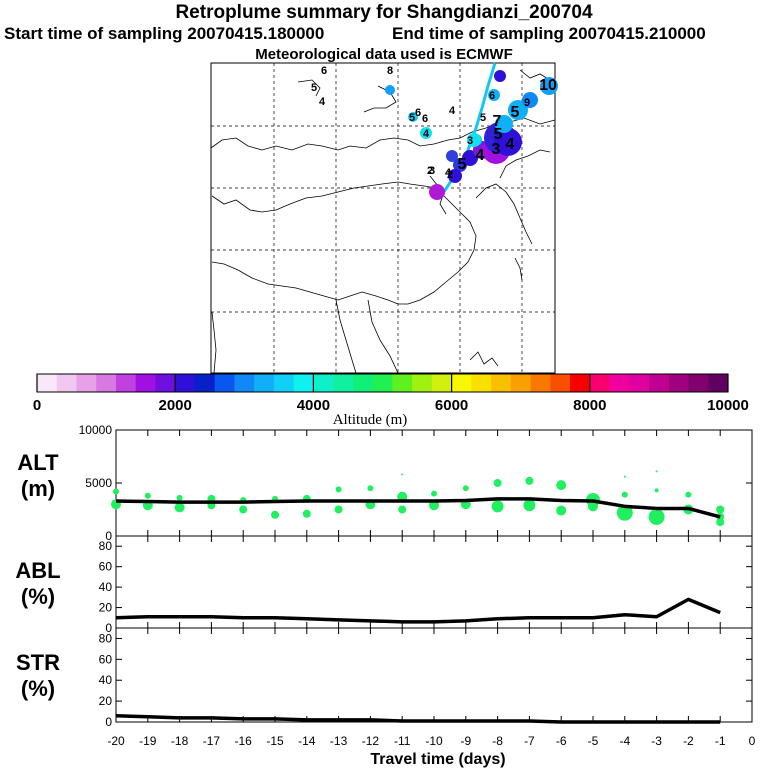 Image resolution: width=768 pixels, height=768 pixels. I want to click on x-tick-label: -13, so click(339, 741).